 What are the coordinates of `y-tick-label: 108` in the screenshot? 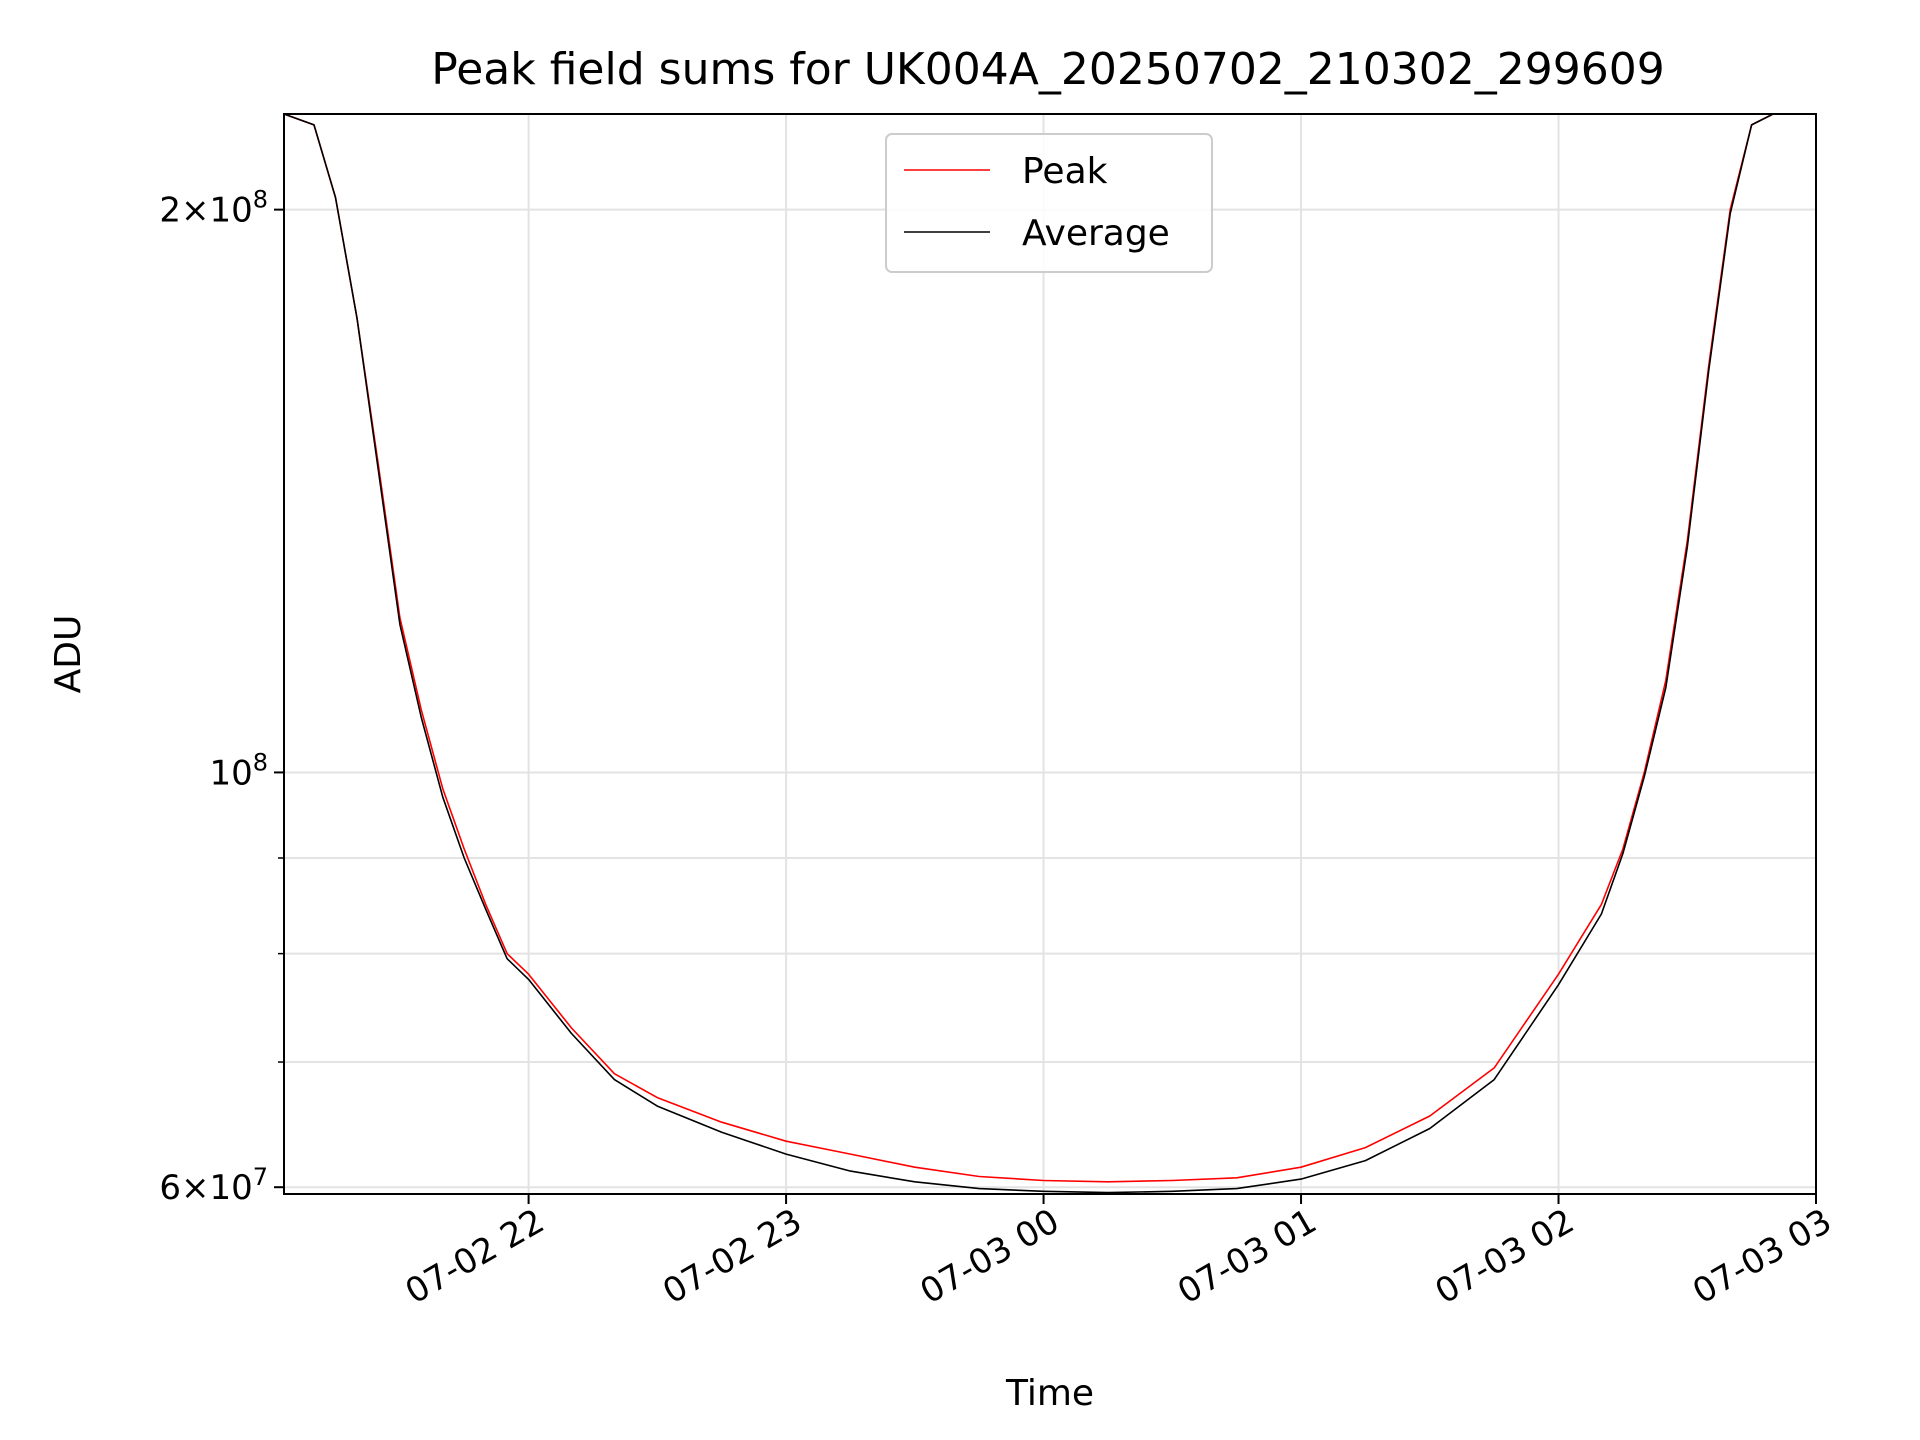 It's located at (238, 770).